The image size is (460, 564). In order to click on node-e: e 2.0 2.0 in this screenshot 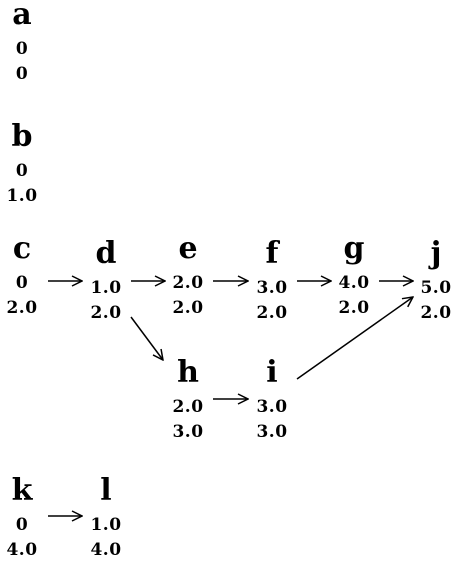, I will do `click(187, 274)`.